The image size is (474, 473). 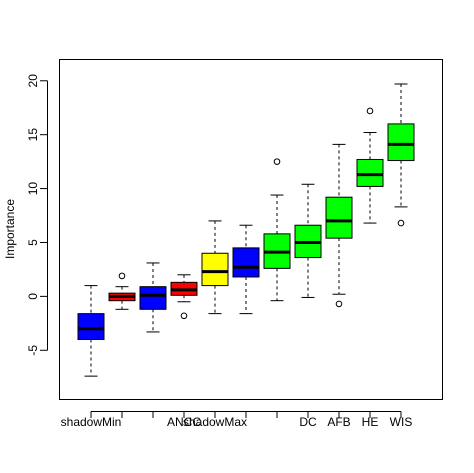 I want to click on x-tick-label: DC, so click(x=308, y=422).